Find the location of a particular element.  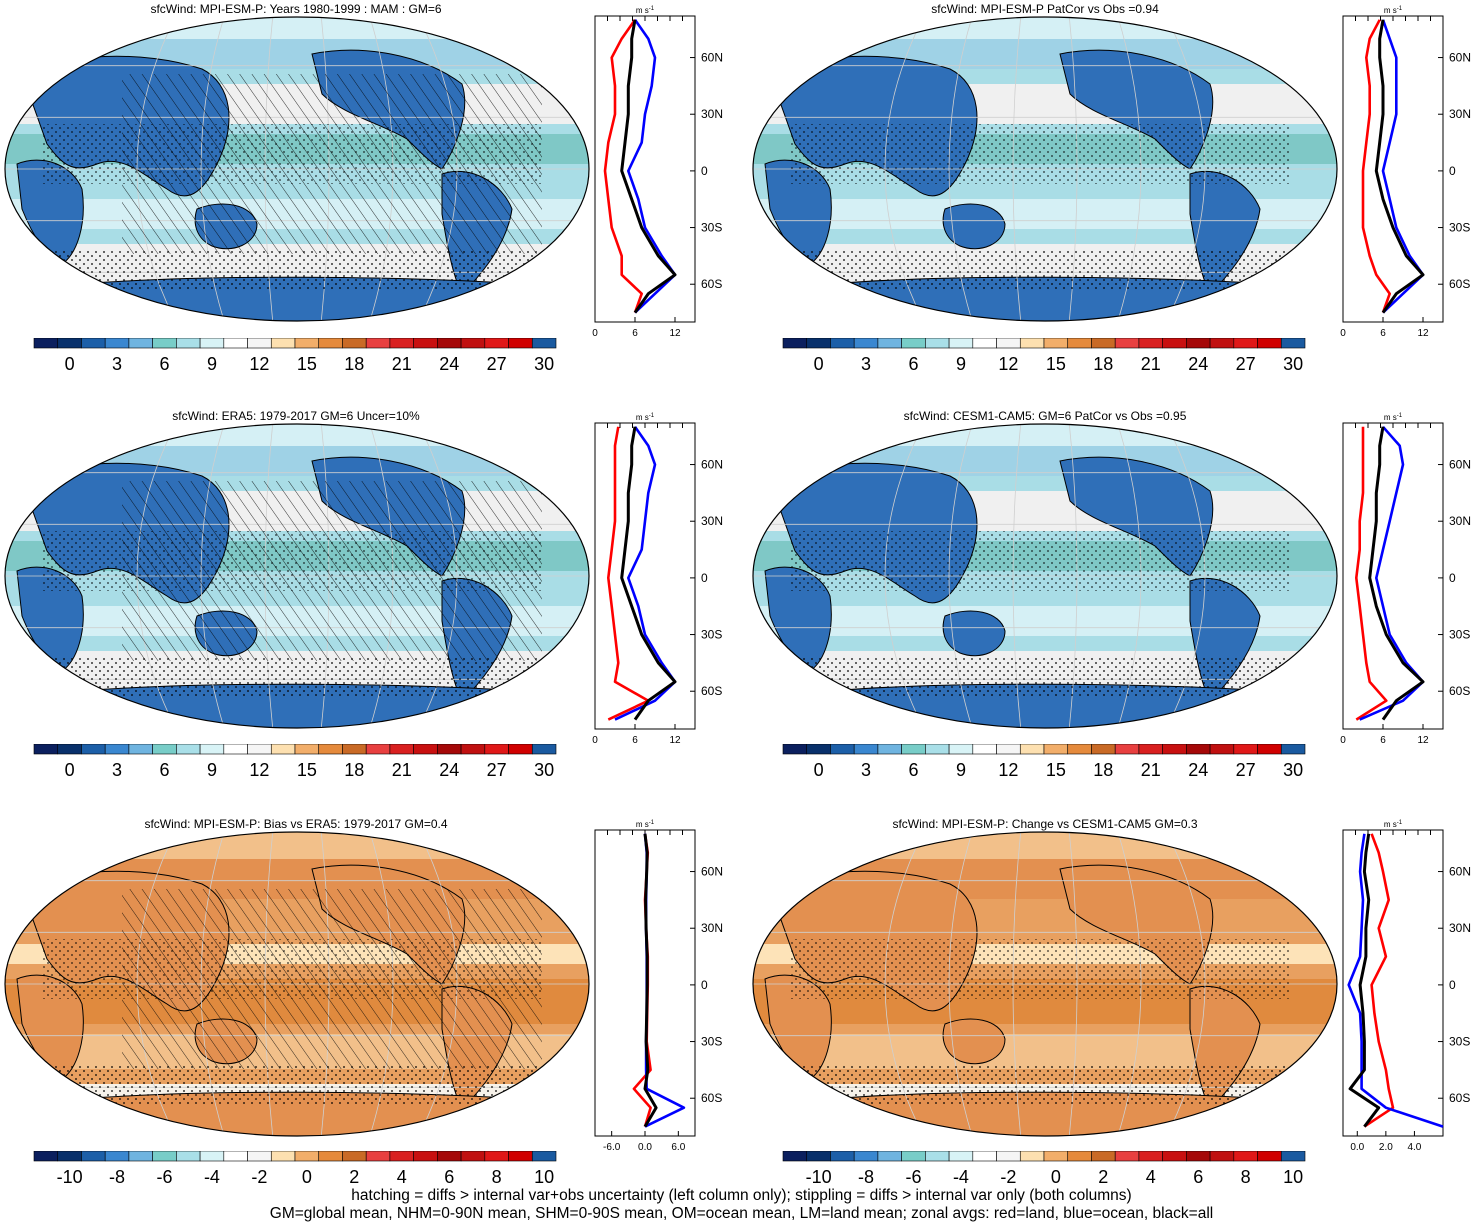

colorbar-tick-label: 8 is located at coordinates (1246, 1177).